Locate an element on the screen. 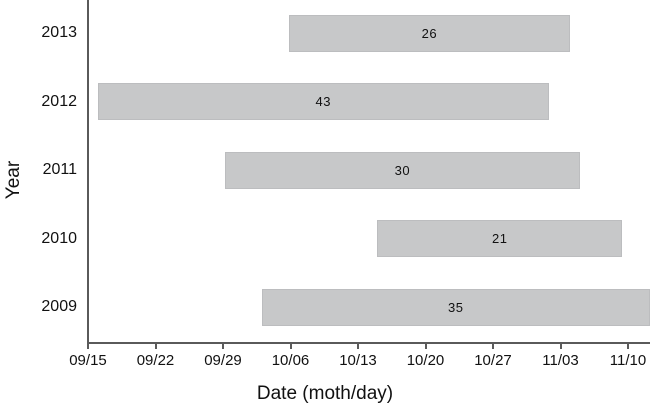 This screenshot has height=411, width=650. y-tick-label-2009: 2009 is located at coordinates (59, 307).